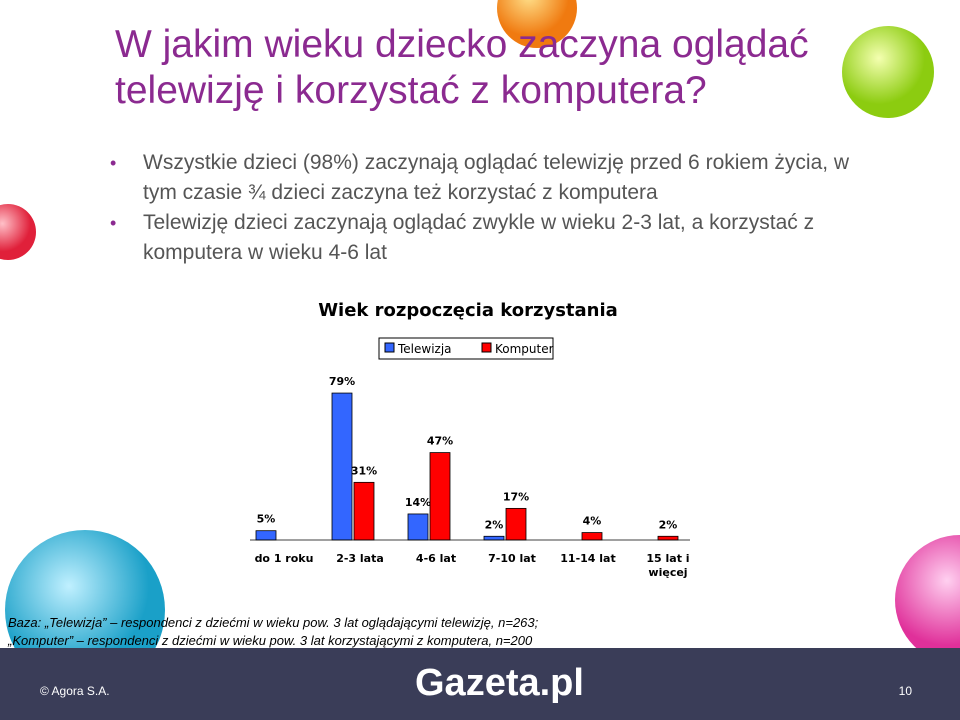 This screenshot has width=960, height=720. Describe the element at coordinates (512, 558) in the screenshot. I see `x-tick-label: 7-10 lat` at that location.